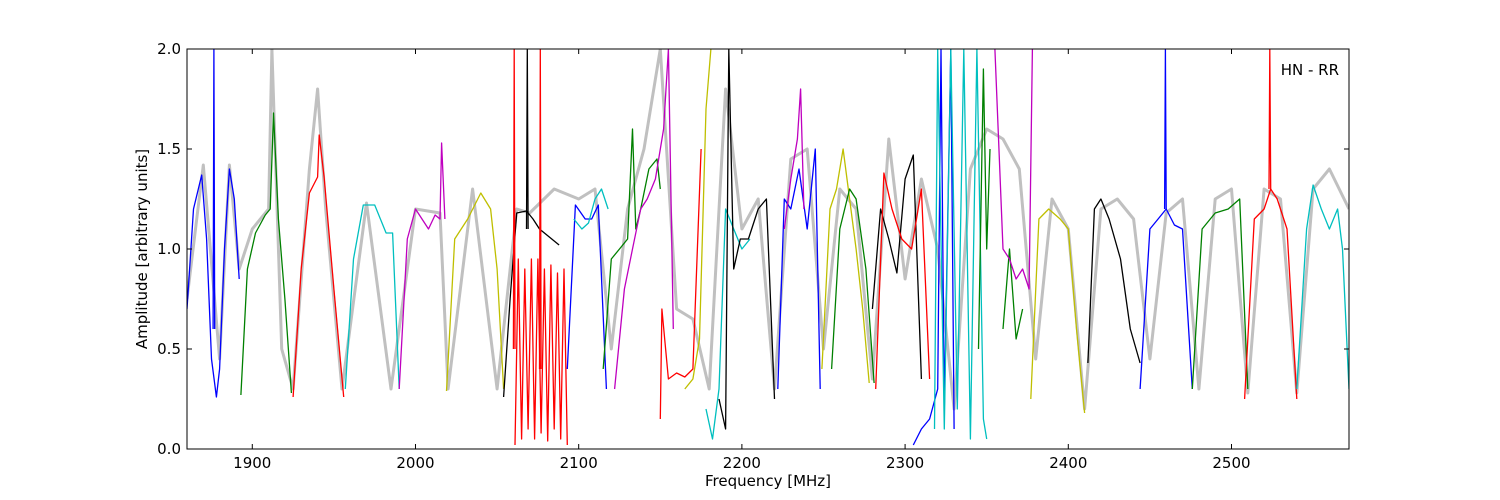 Image resolution: width=1500 pixels, height=500 pixels. What do you see at coordinates (768, 481) in the screenshot?
I see `x-axis-title: Frequency [MHz]` at bounding box center [768, 481].